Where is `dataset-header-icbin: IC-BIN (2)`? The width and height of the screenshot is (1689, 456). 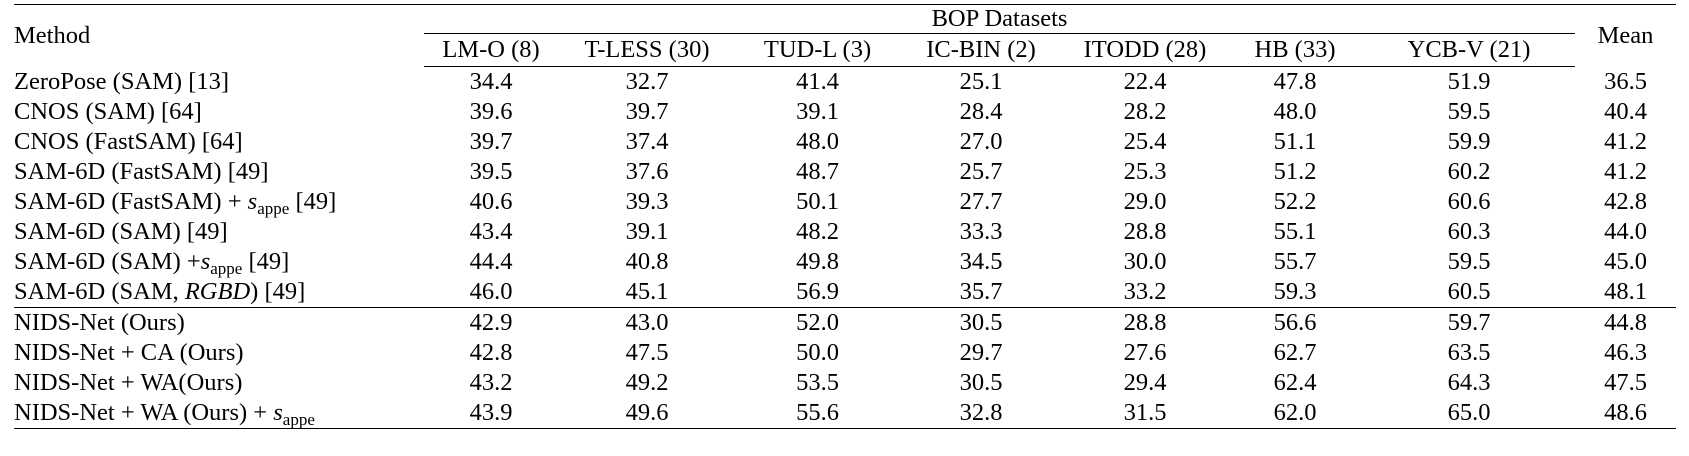 dataset-header-icbin: IC-BIN (2) is located at coordinates (981, 50).